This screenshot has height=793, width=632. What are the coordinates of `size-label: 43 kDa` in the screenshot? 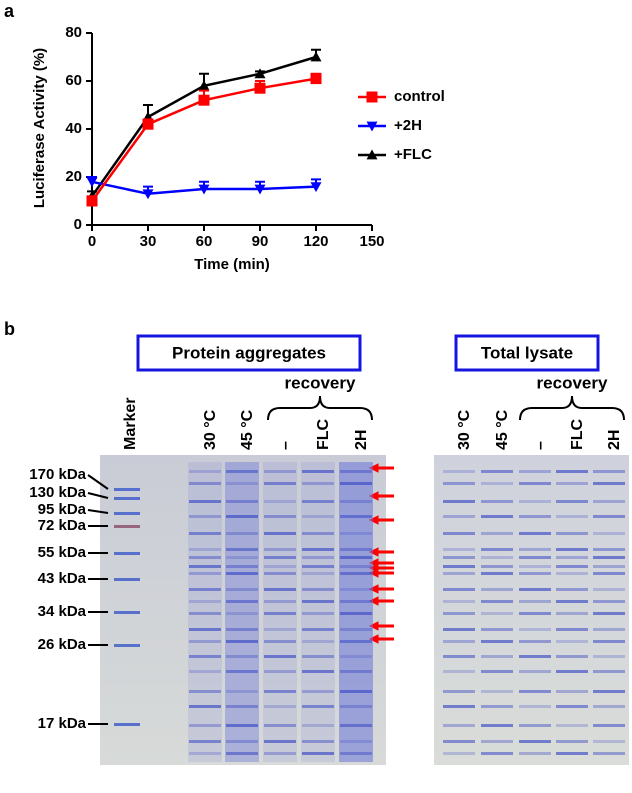 It's located at (62, 578).